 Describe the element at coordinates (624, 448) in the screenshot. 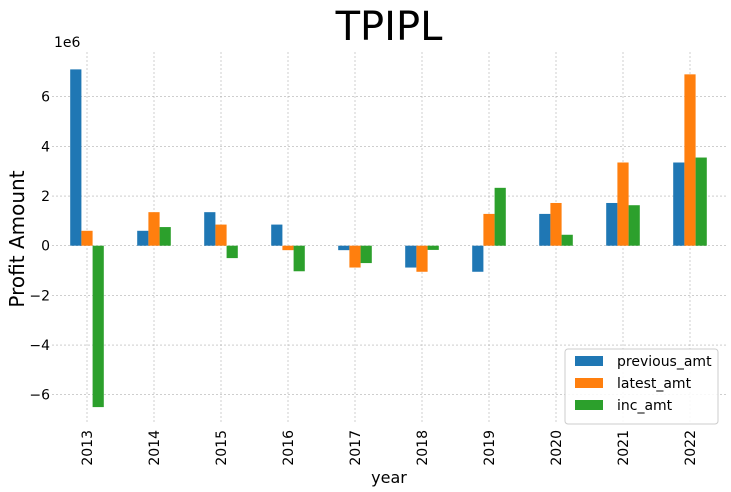

I see `x-tick-label: 2021` at that location.